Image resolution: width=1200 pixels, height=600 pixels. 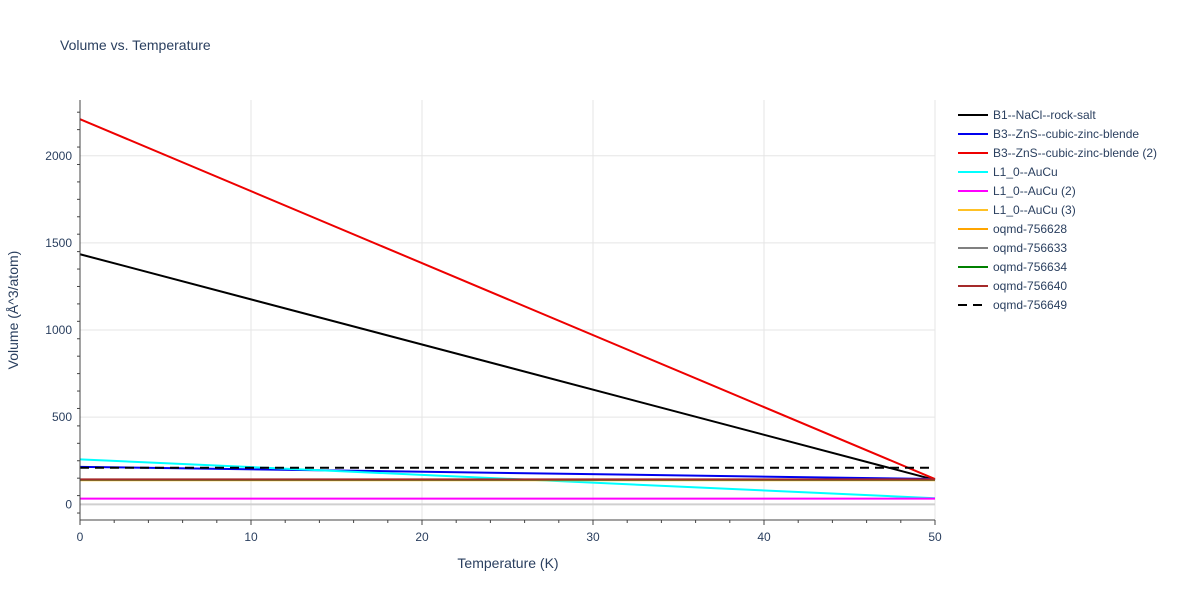 I want to click on x-tick-label: 40, so click(x=764, y=537).